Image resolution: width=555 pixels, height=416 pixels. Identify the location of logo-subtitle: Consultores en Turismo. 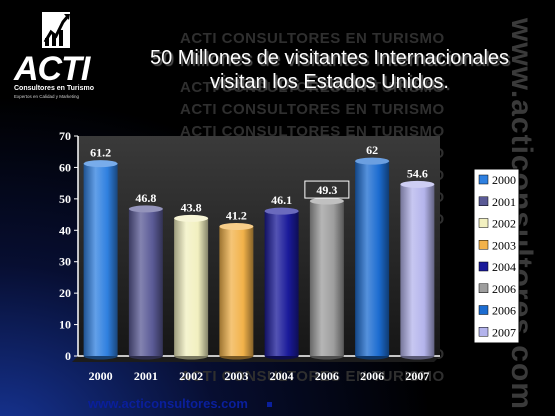
(54, 88).